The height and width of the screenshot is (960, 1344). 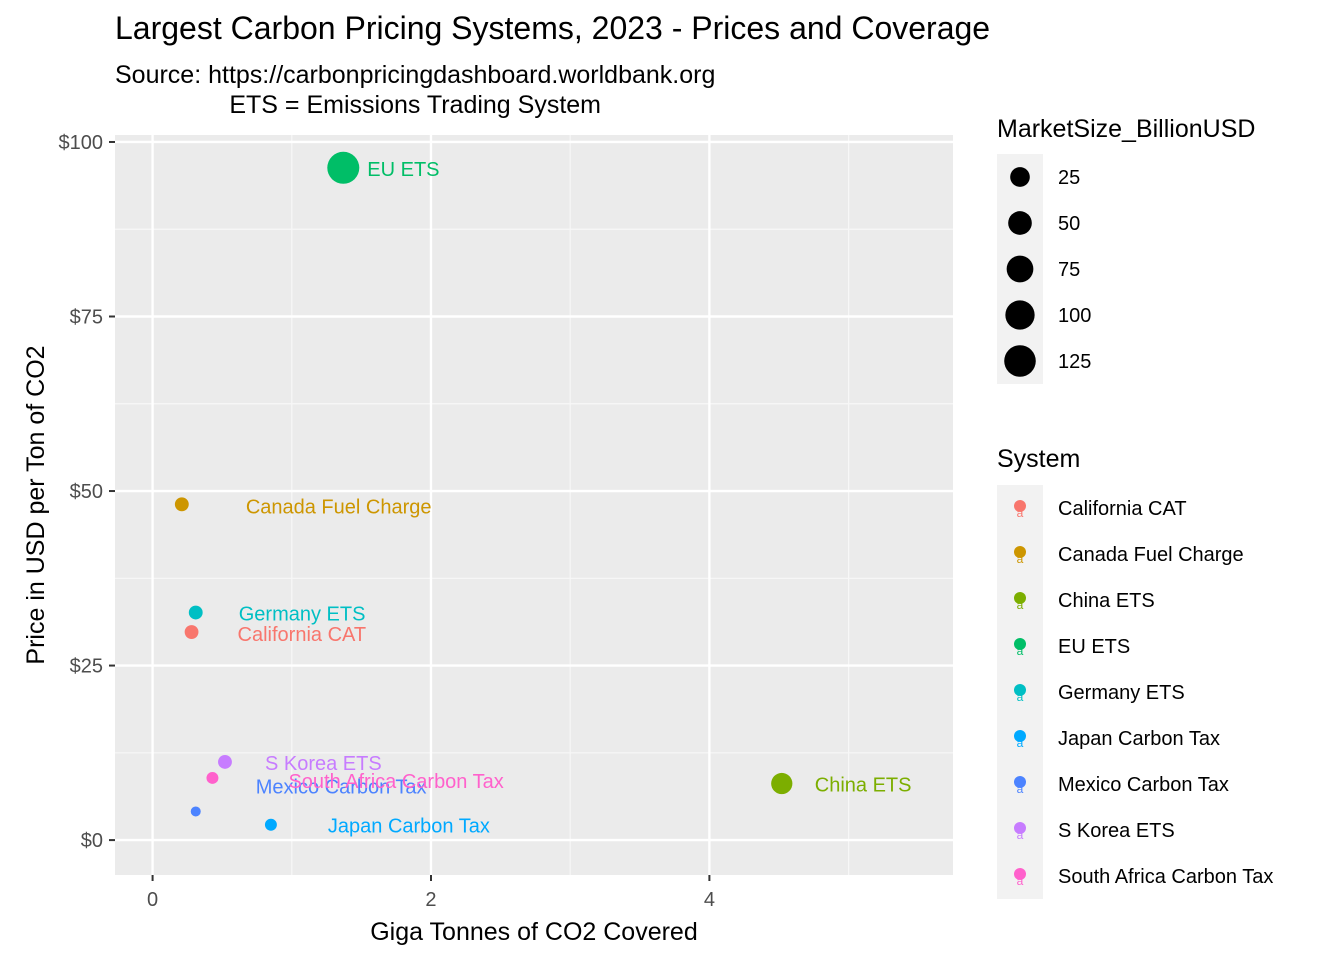 What do you see at coordinates (415, 105) in the screenshot?
I see `chart-subtitle-line-2: ETS = Emissions Trading System` at bounding box center [415, 105].